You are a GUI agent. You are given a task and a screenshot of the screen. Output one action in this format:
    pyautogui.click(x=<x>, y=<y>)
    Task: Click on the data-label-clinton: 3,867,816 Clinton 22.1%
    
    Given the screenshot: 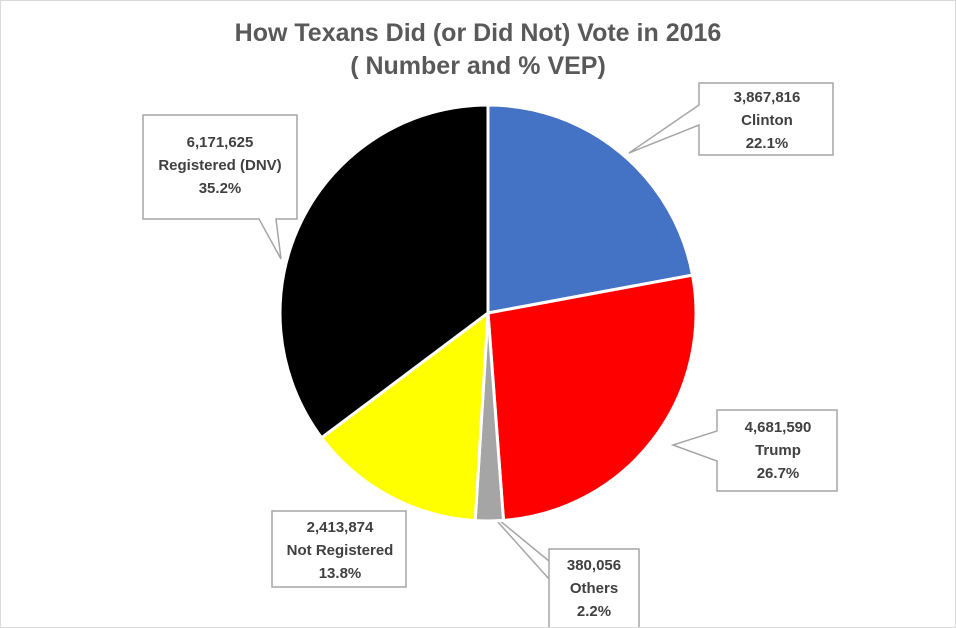 What is the action you would take?
    pyautogui.click(x=767, y=120)
    